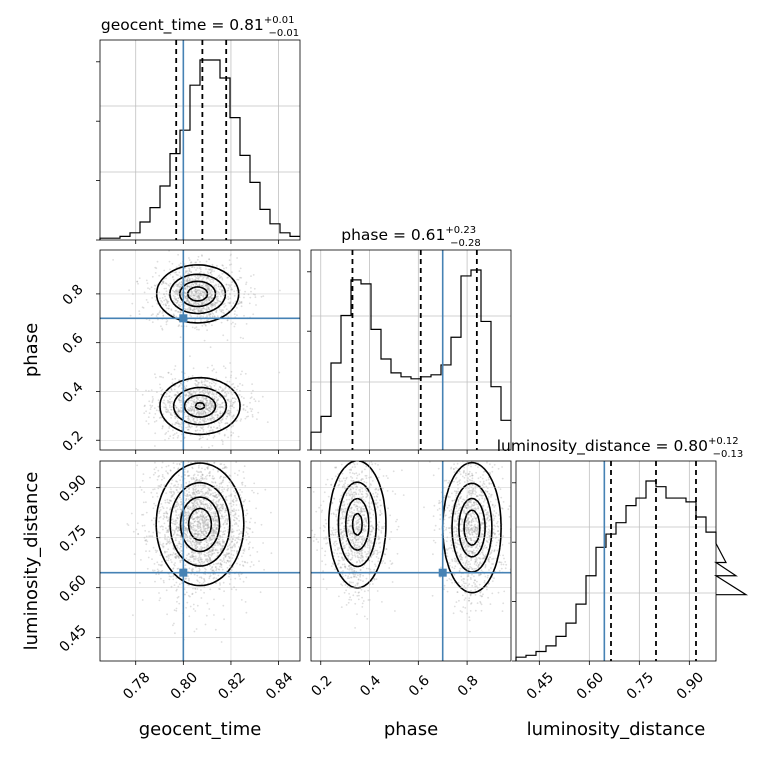  I want to click on panel-frame, so click(200, 140).